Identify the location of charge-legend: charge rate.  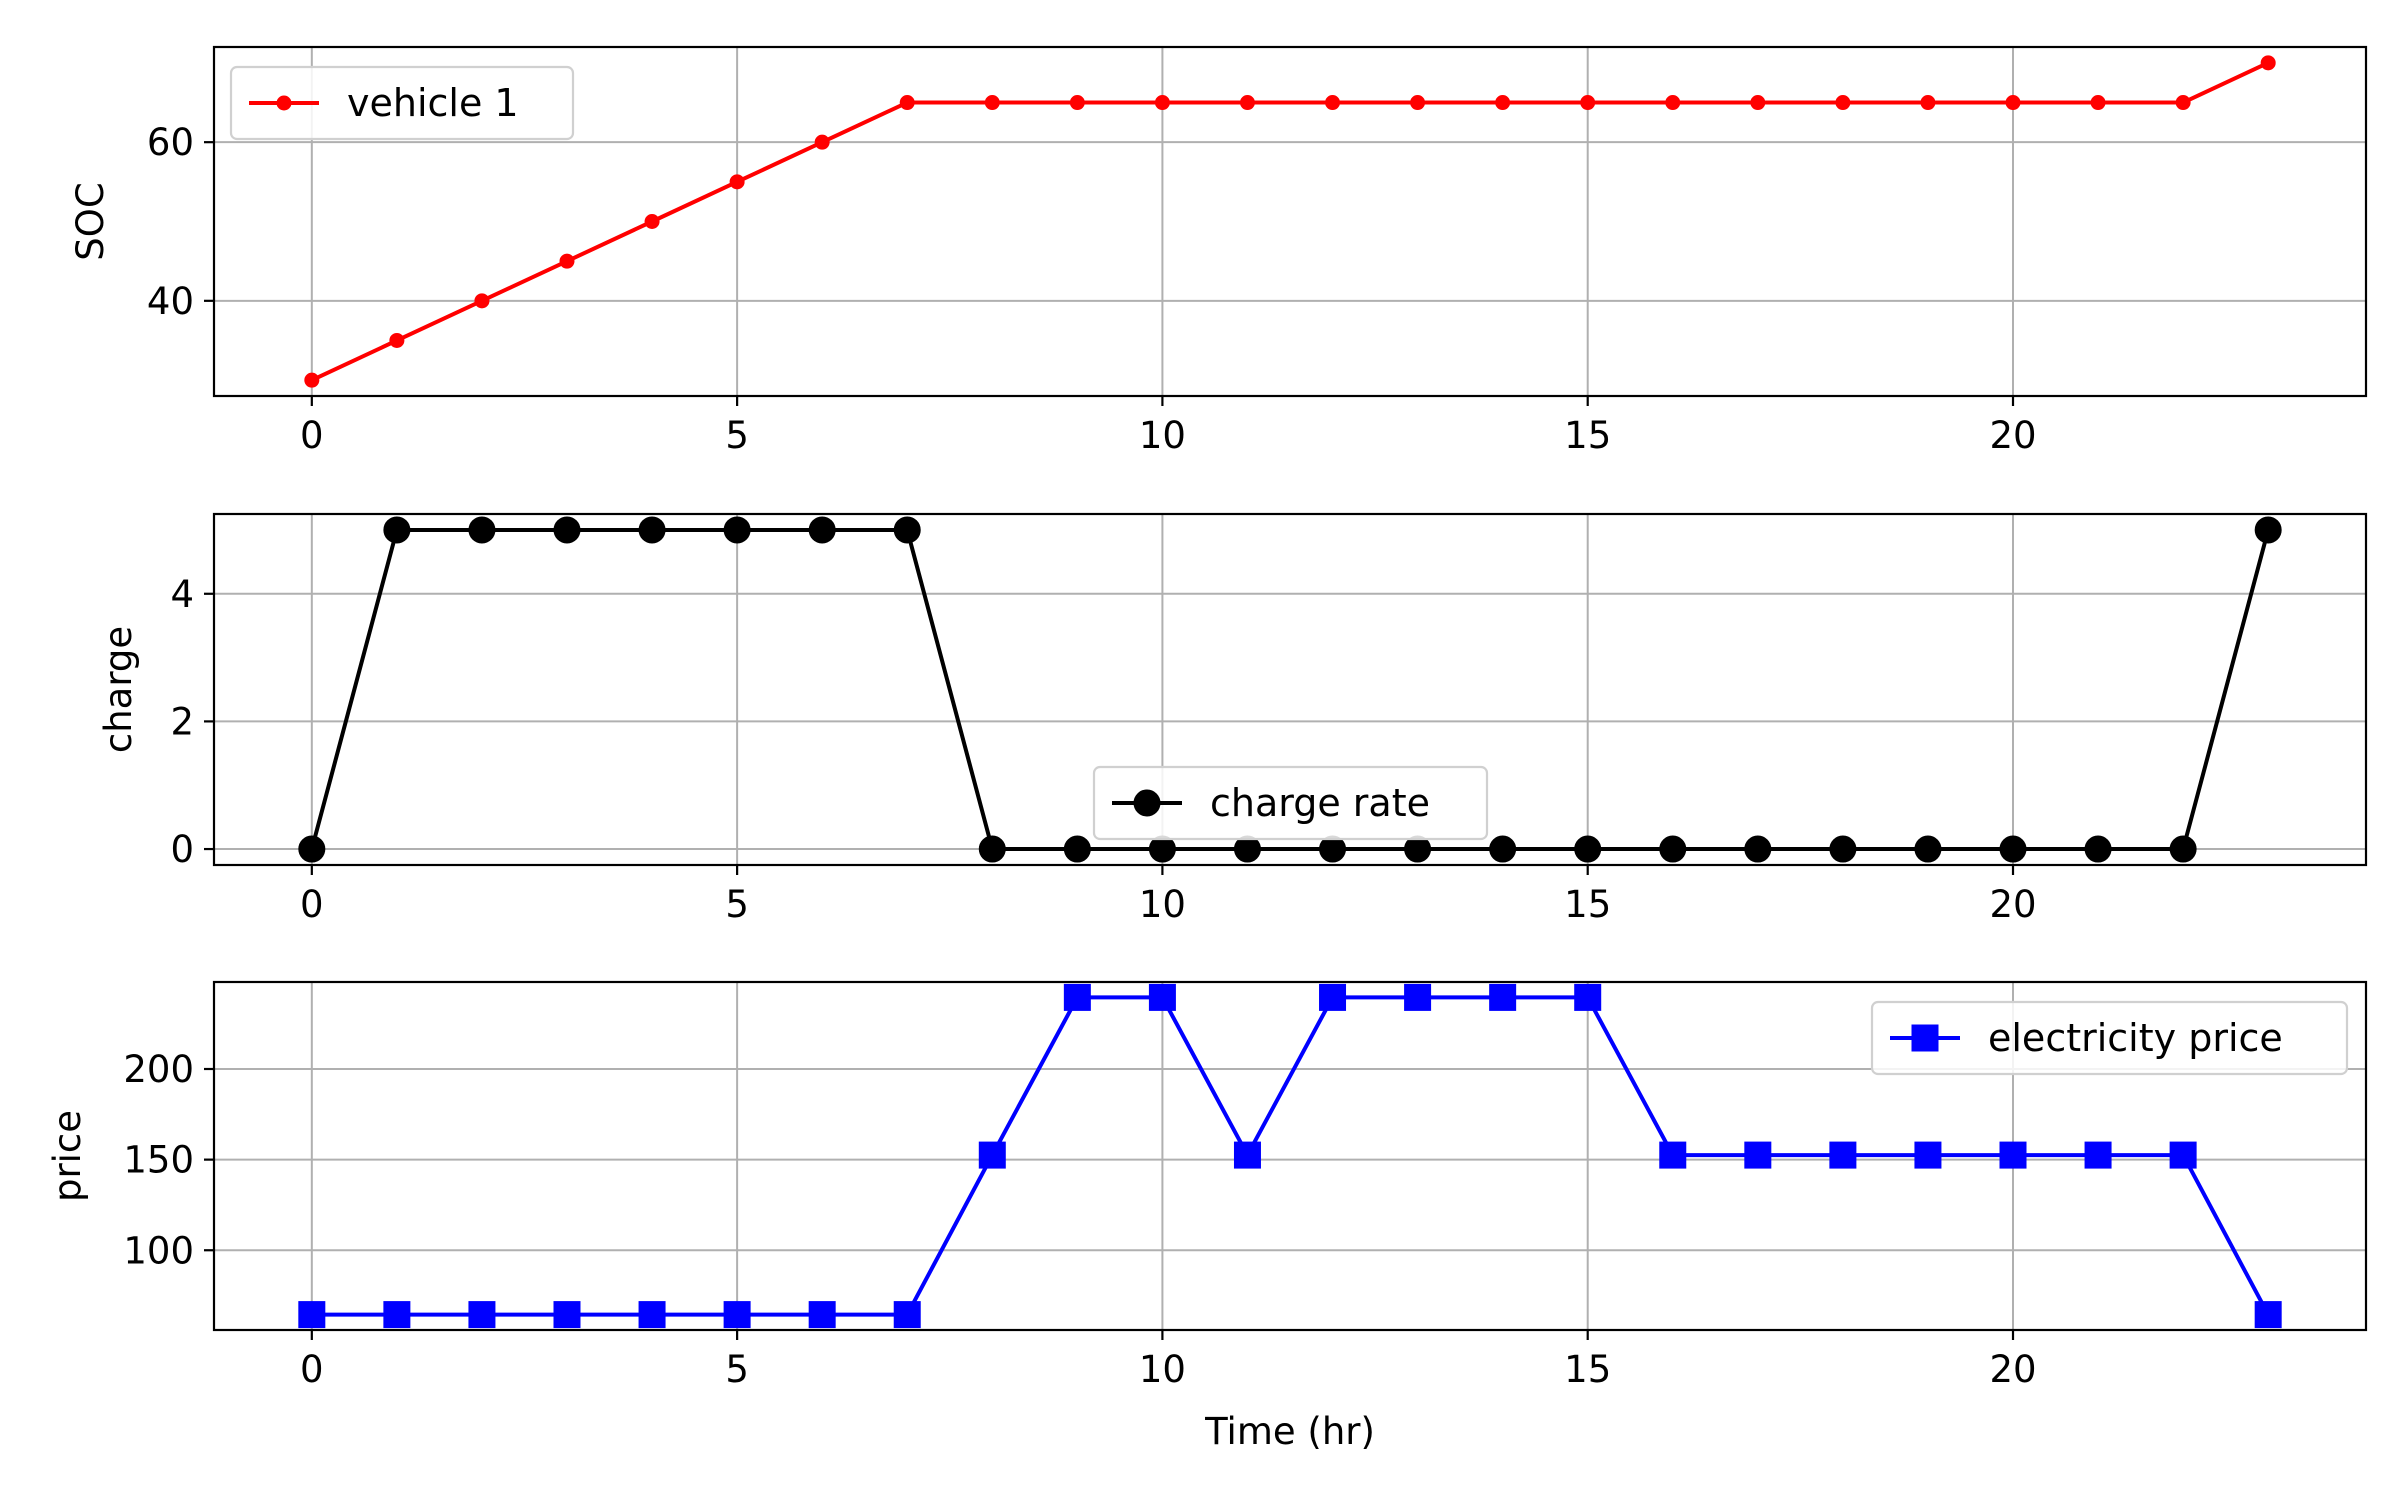
(1290, 803).